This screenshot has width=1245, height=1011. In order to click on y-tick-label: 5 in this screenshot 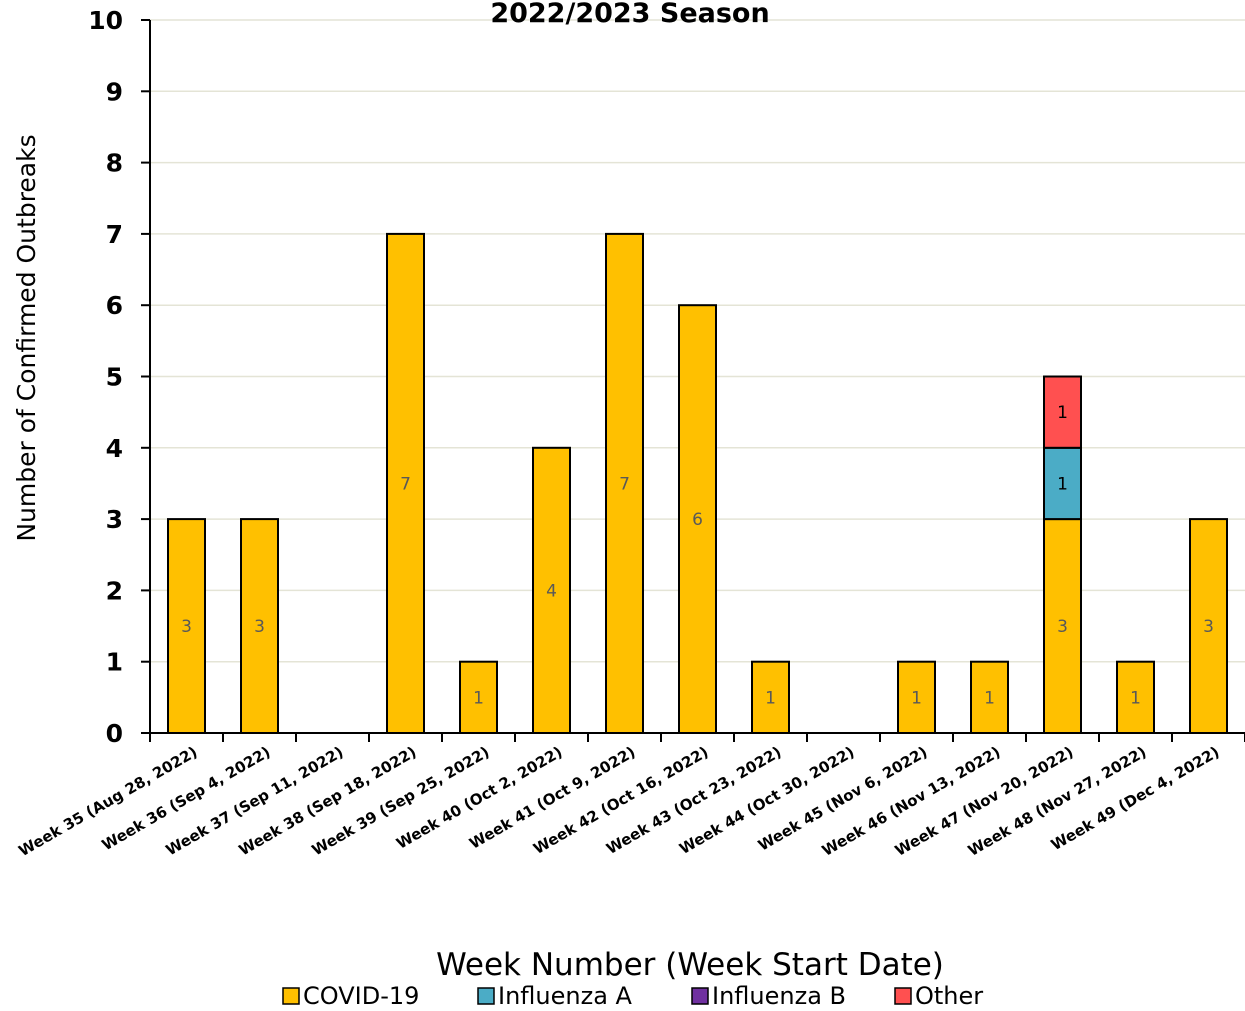, I will do `click(114, 377)`.